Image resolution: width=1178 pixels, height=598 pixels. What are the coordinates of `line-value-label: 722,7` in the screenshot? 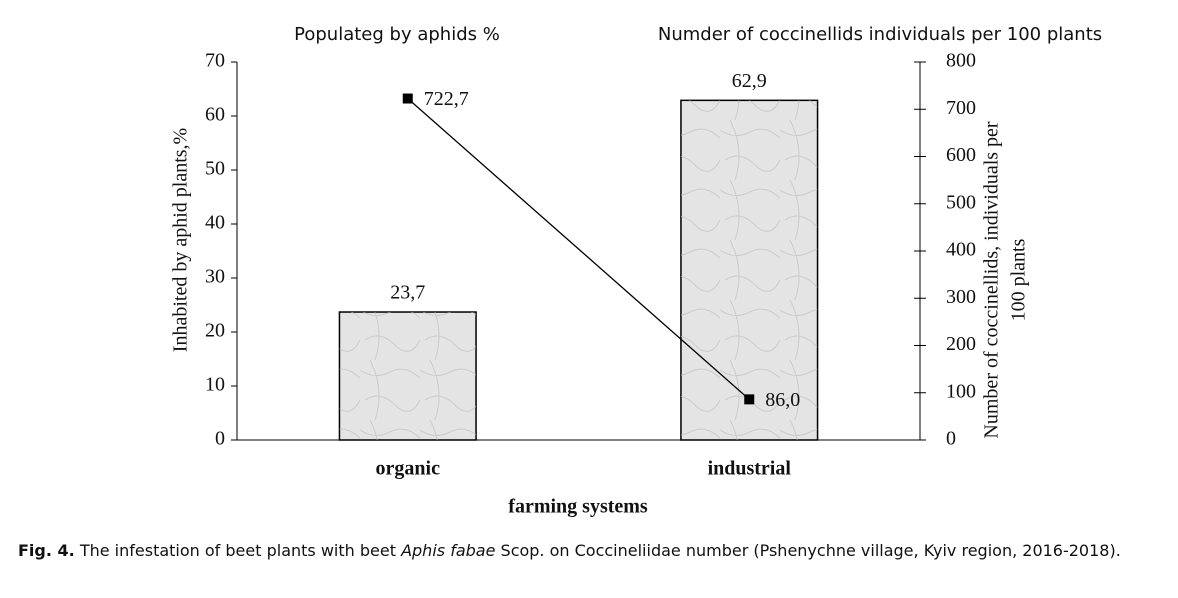 It's located at (446, 99).